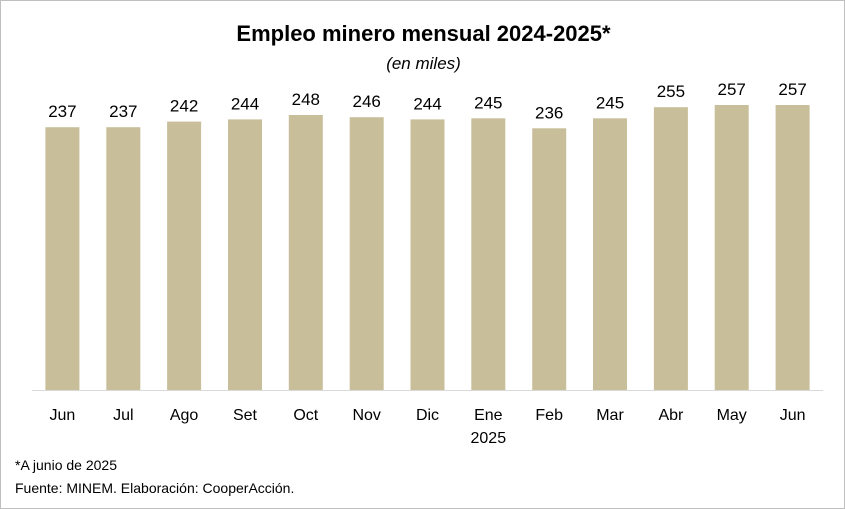  What do you see at coordinates (305, 415) in the screenshot?
I see `x-tick-label-4: Oct` at bounding box center [305, 415].